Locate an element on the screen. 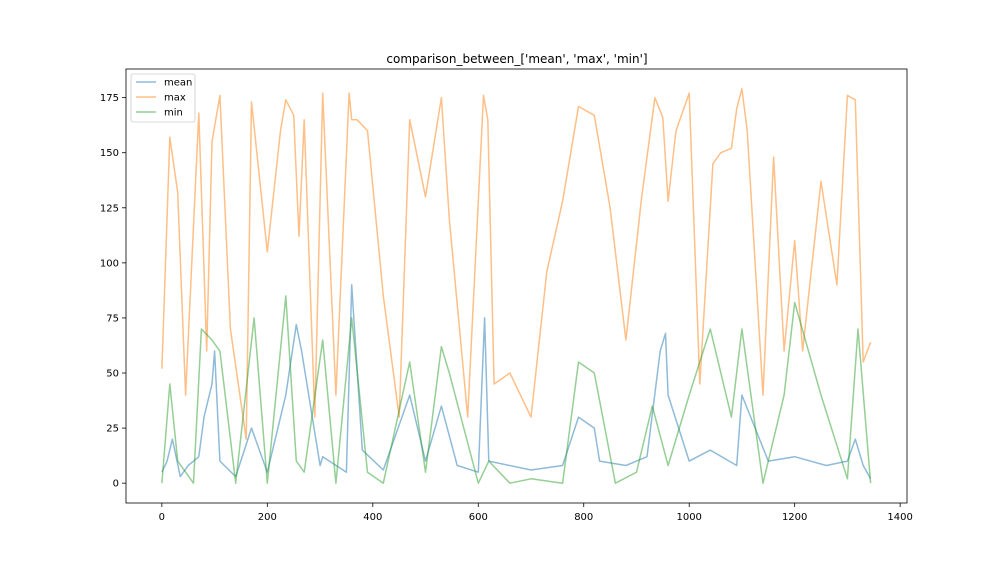 This screenshot has width=1008, height=576. y-tick-label: 0 is located at coordinates (116, 484).